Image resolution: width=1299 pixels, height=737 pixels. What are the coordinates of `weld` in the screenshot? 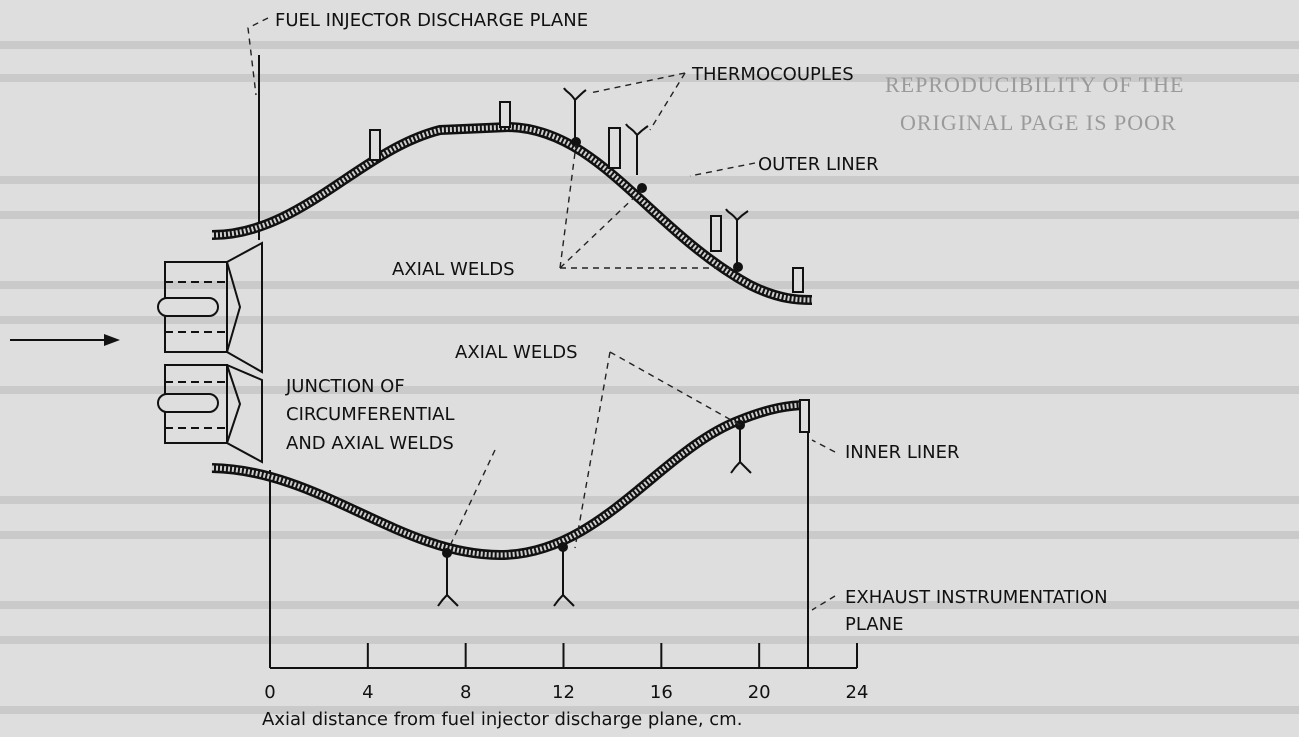 It's located at (593, 347).